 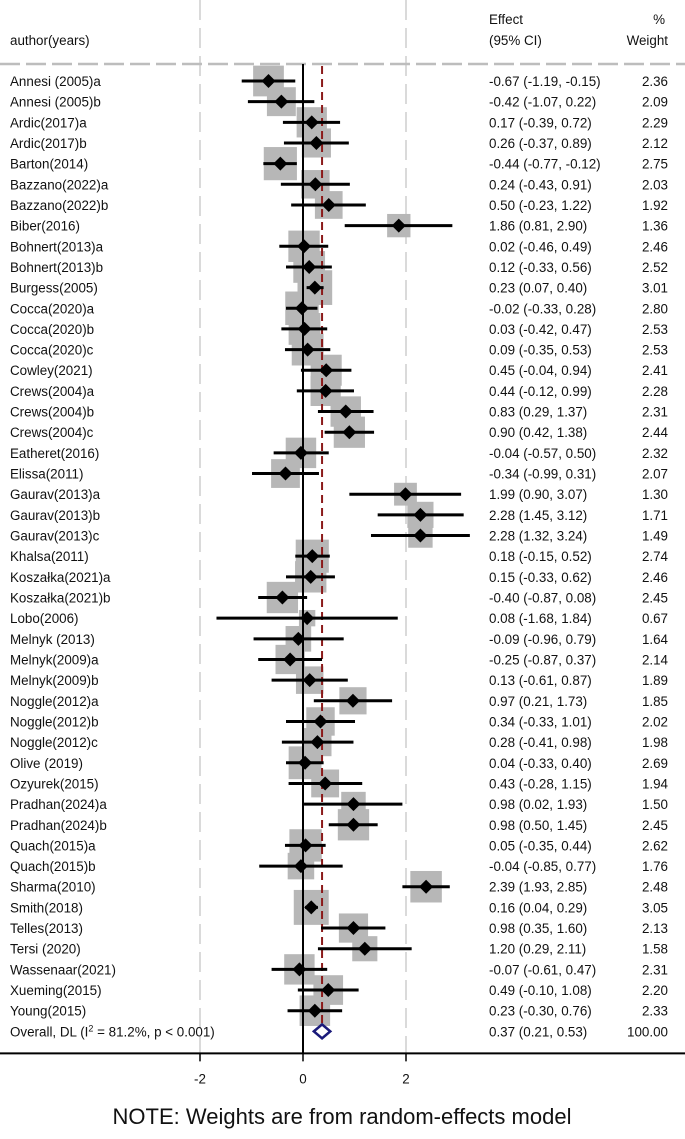 I want to click on study-weight: 1.71, so click(x=655, y=515).